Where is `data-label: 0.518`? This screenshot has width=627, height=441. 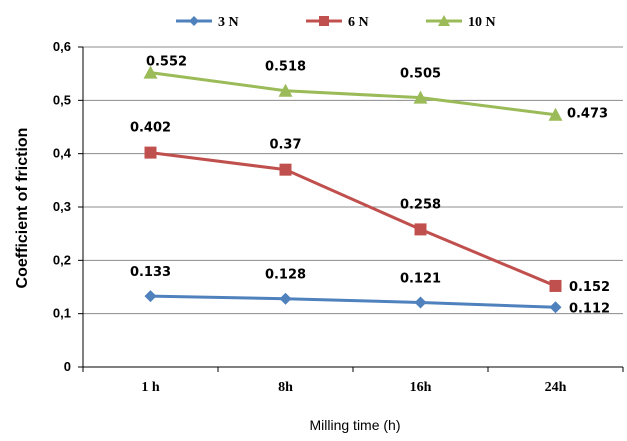
data-label: 0.518 is located at coordinates (285, 67).